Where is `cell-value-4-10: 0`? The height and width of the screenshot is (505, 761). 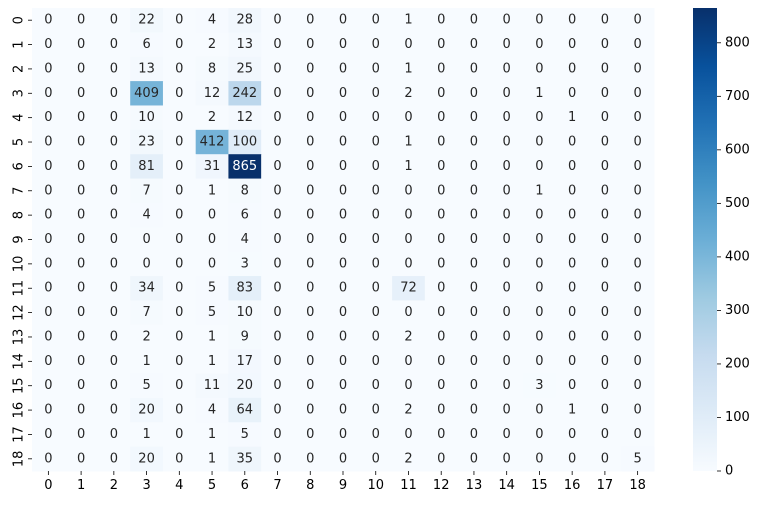
cell-value-4-10: 0 is located at coordinates (376, 117).